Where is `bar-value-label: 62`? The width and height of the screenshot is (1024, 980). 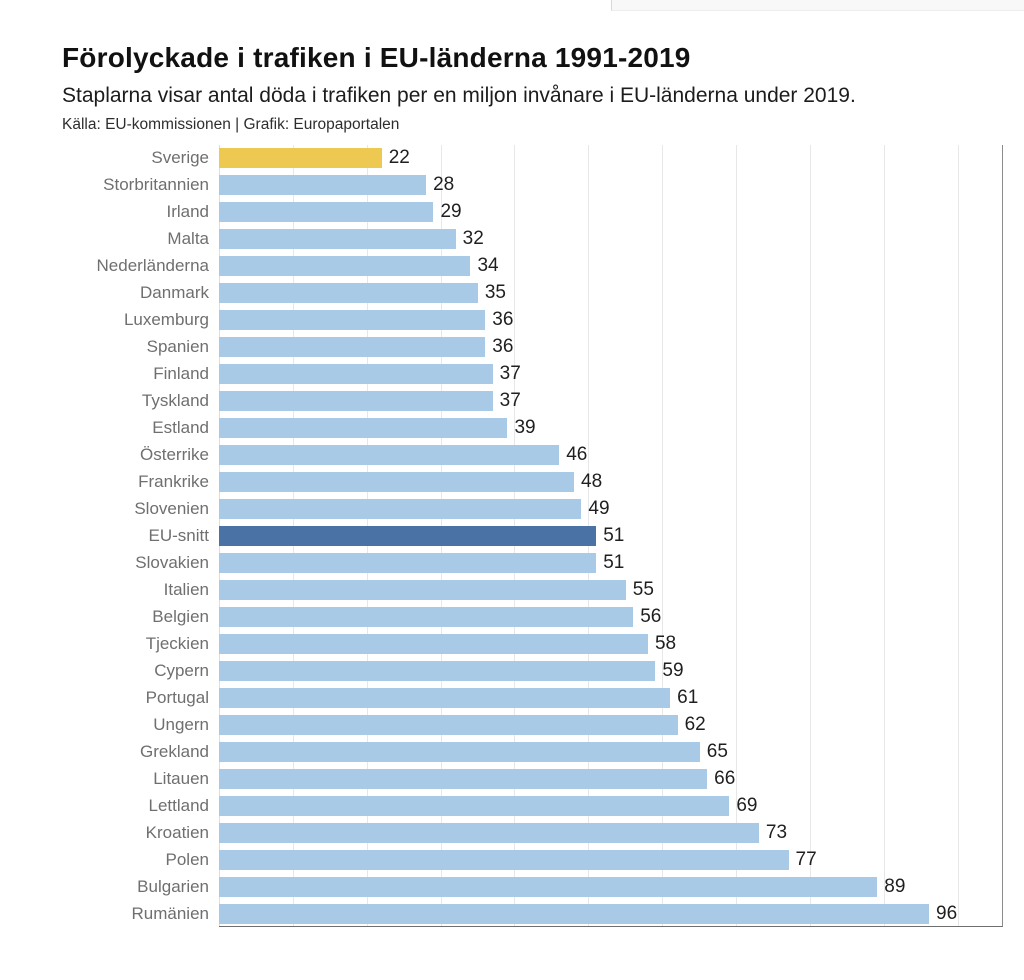
bar-value-label: 62 is located at coordinates (695, 724).